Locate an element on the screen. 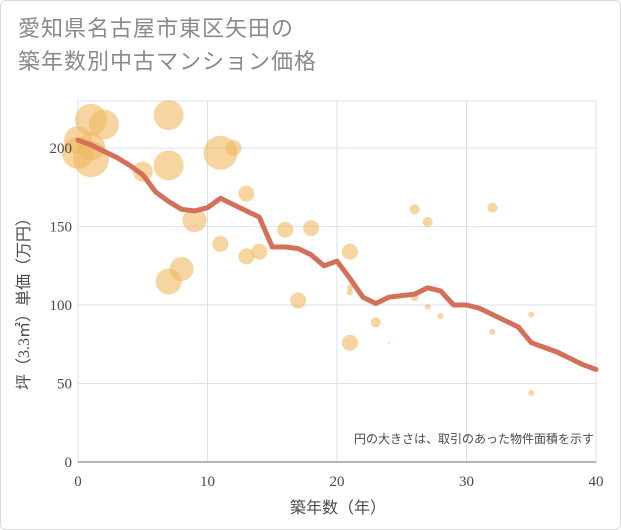 The width and height of the screenshot is (621, 530). x-tick-label: 30 is located at coordinates (466, 482).